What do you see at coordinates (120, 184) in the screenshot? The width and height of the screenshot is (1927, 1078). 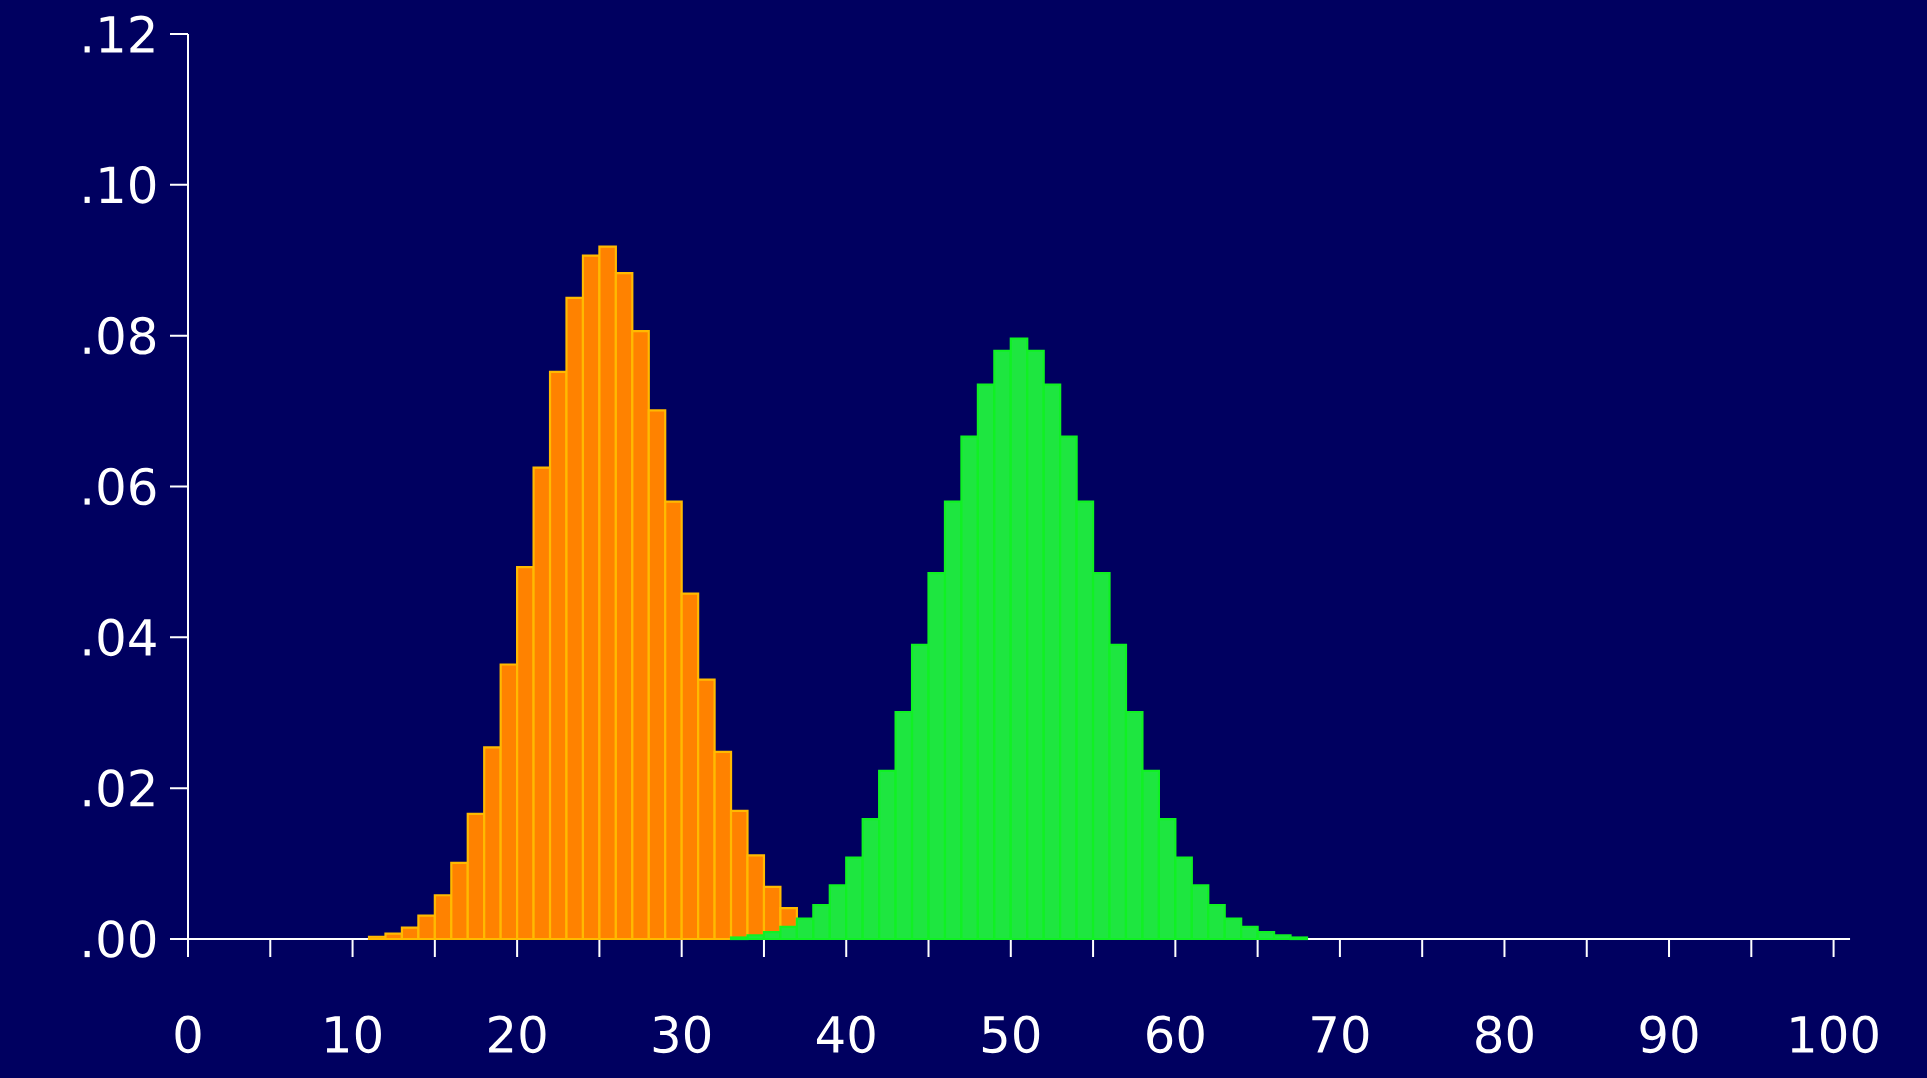 I see `y-tick-label: .10` at bounding box center [120, 184].